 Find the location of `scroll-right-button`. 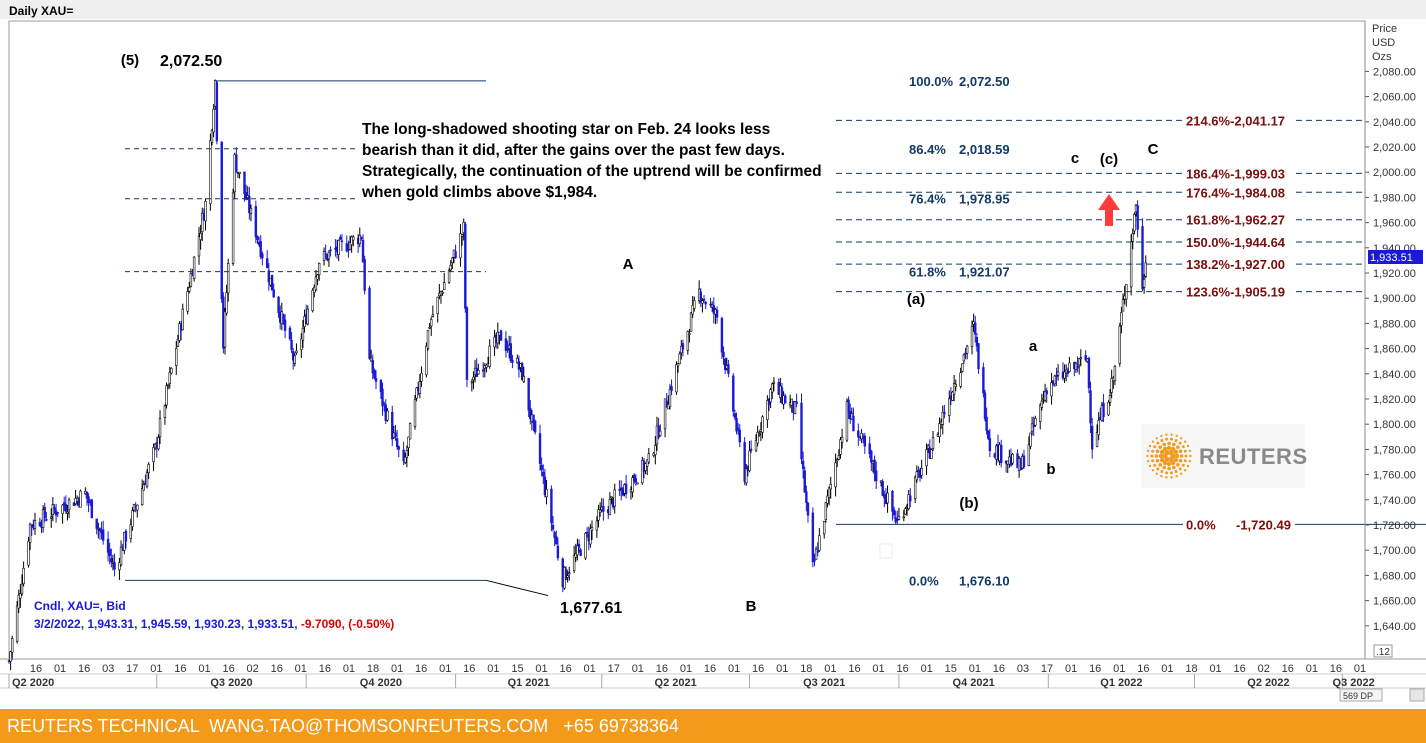

scroll-right-button is located at coordinates (1417, 695).